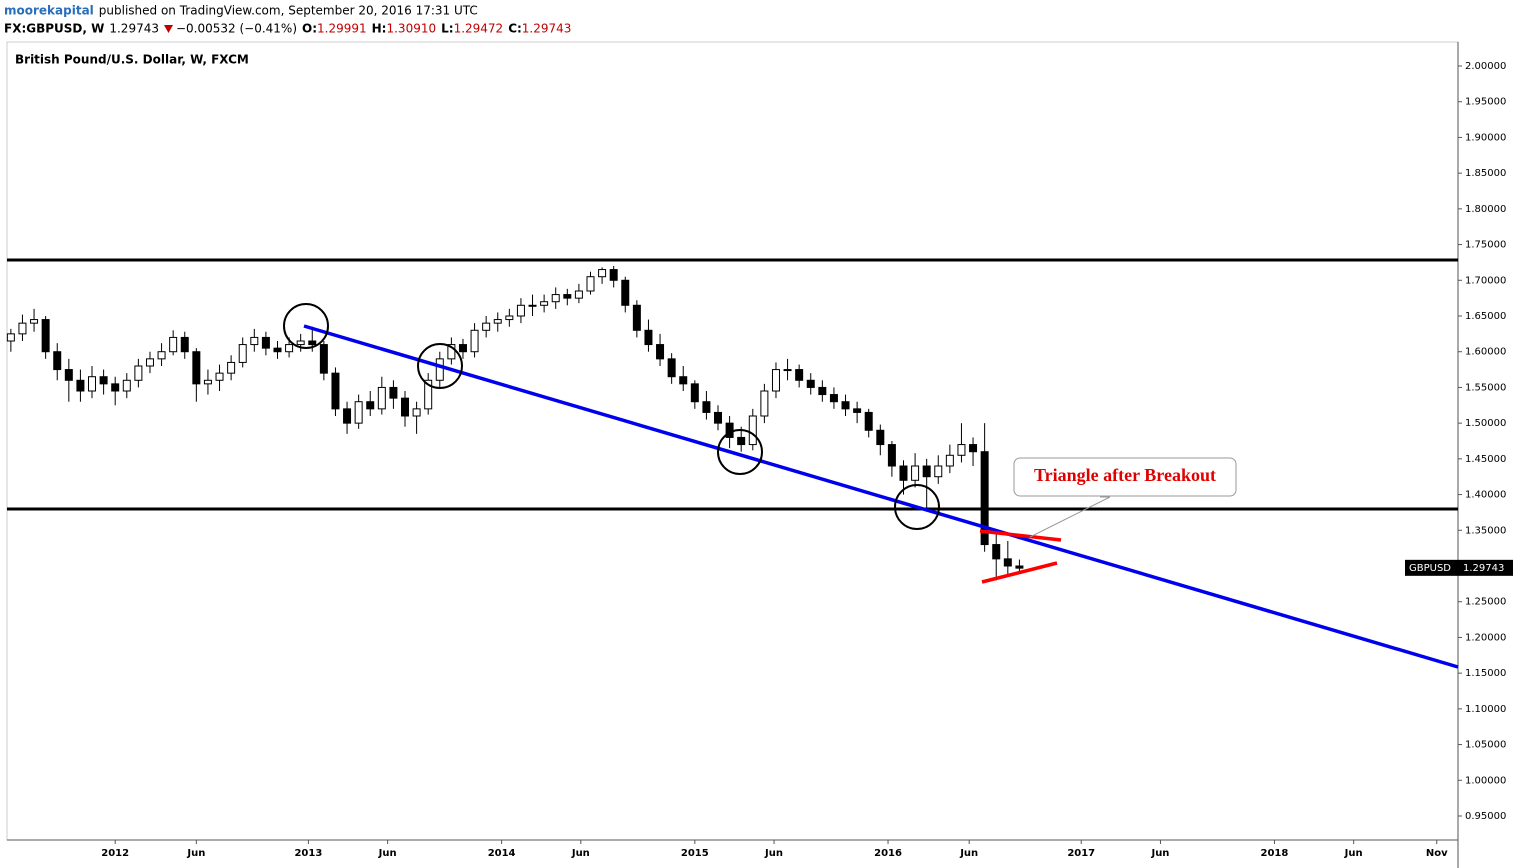 This screenshot has height=868, width=1515. What do you see at coordinates (1485, 637) in the screenshot?
I see `y-tick-label: 1.20000` at bounding box center [1485, 637].